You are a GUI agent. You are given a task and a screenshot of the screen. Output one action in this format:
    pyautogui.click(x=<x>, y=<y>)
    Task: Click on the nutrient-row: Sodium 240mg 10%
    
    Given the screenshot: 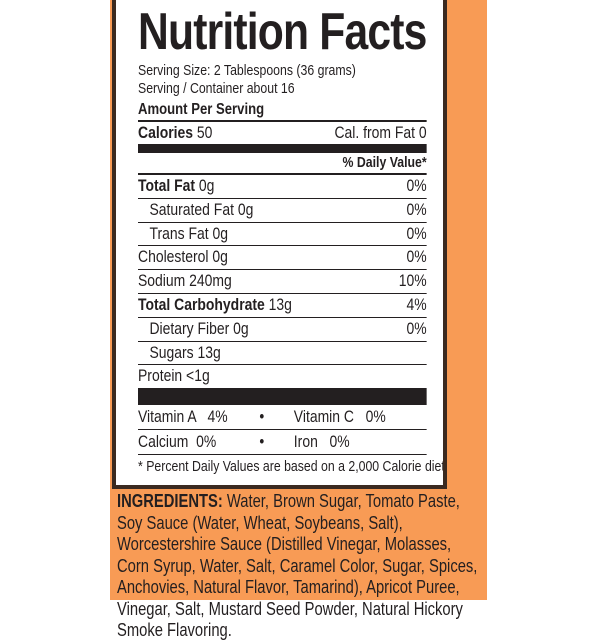 What is the action you would take?
    pyautogui.click(x=282, y=282)
    